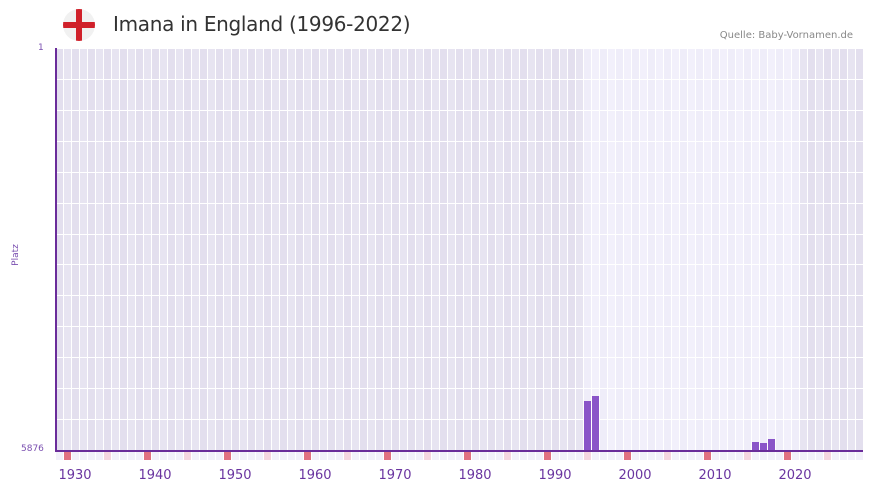 The width and height of the screenshot is (873, 492). Describe the element at coordinates (475, 475) in the screenshot. I see `x-tick-1980: 1980` at that location.